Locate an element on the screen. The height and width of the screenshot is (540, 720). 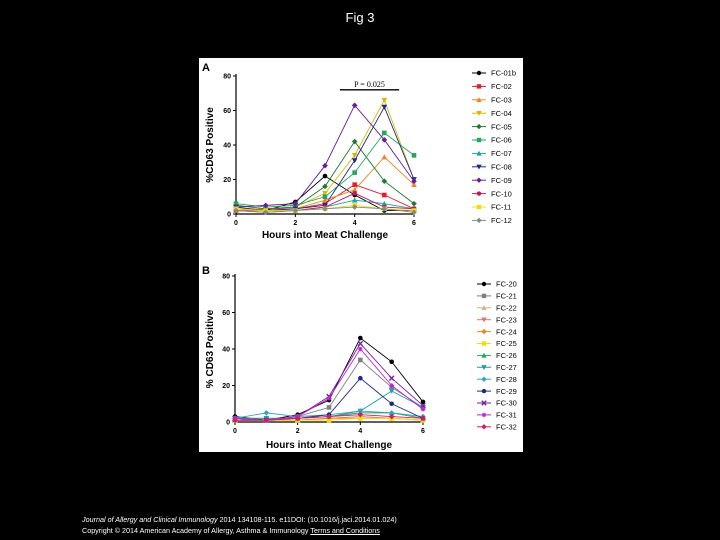
legend-entry: FC-24 is located at coordinates (497, 331).